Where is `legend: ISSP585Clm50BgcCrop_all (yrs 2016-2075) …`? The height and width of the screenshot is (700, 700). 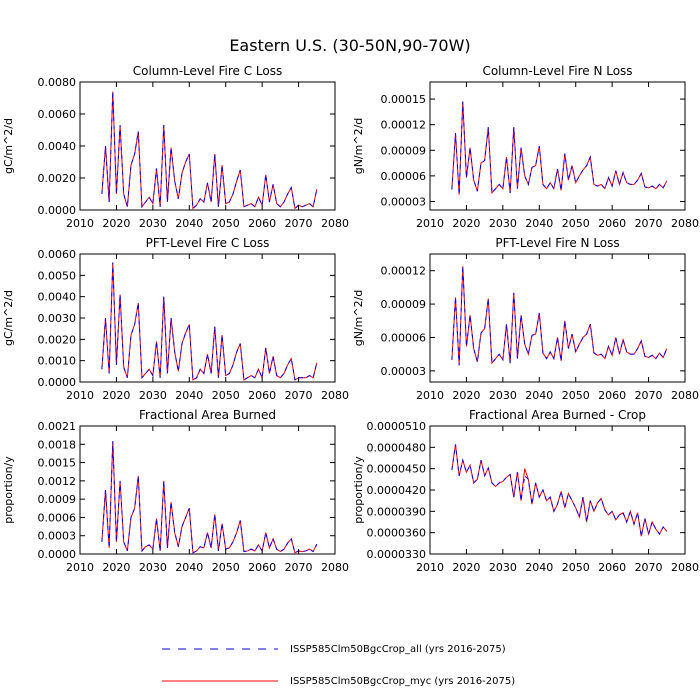
legend: ISSP585Clm50BgcCrop_all (yrs 2016-2075) … is located at coordinates (338, 665).